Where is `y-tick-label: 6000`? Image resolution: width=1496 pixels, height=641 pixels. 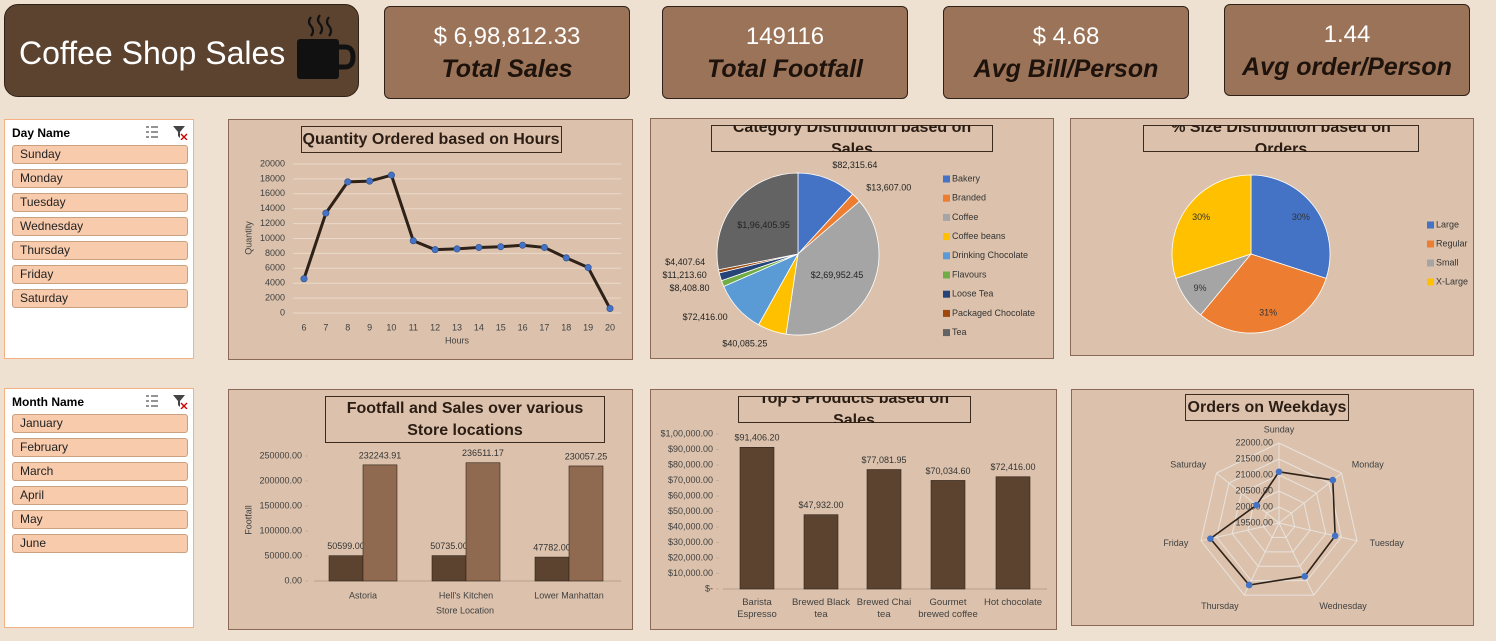
y-tick-label: 6000 is located at coordinates (275, 268).